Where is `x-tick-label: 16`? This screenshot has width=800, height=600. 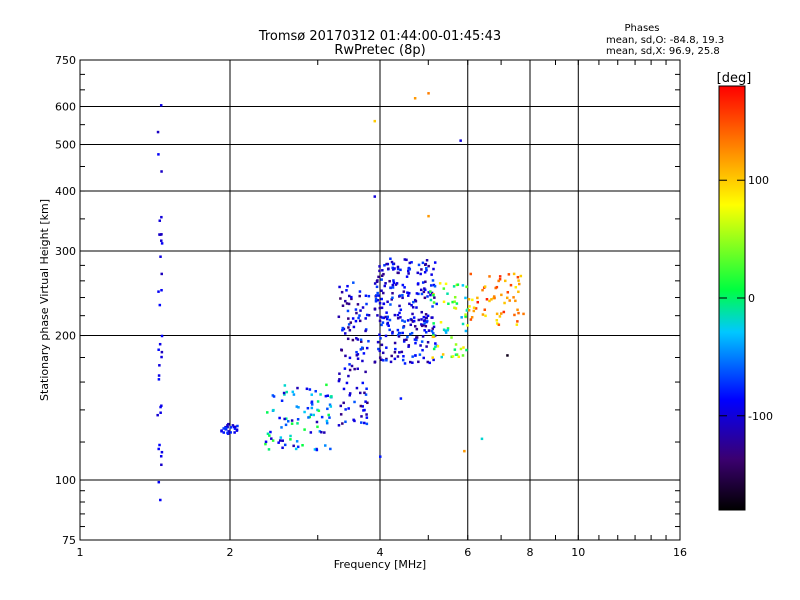
x-tick-label: 16 is located at coordinates (680, 552).